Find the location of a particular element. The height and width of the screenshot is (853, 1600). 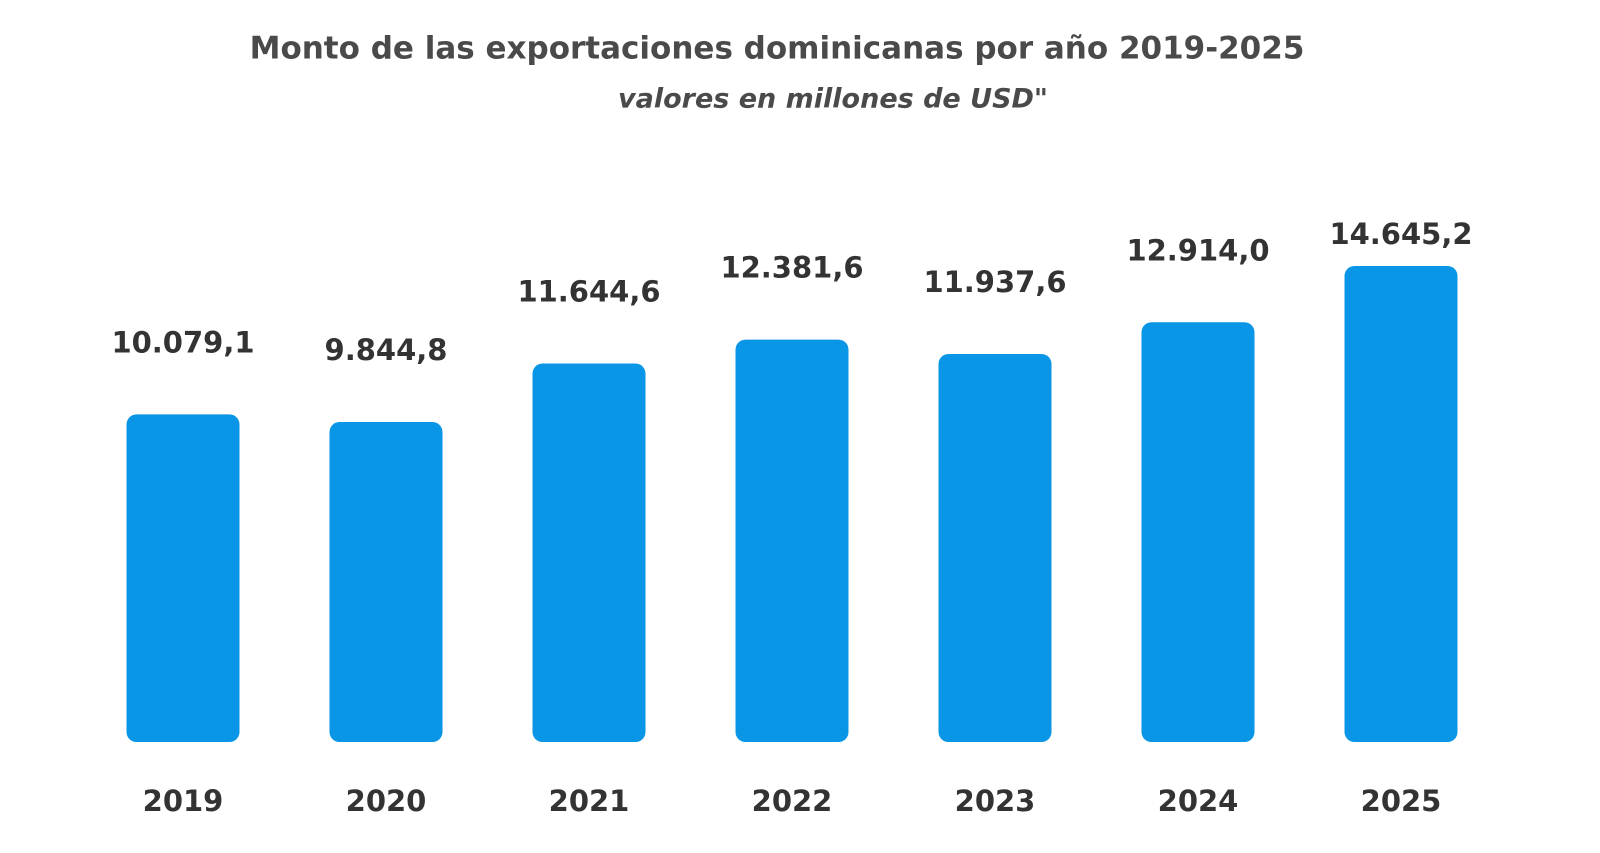

x-tick-label: 2019 is located at coordinates (183, 801).